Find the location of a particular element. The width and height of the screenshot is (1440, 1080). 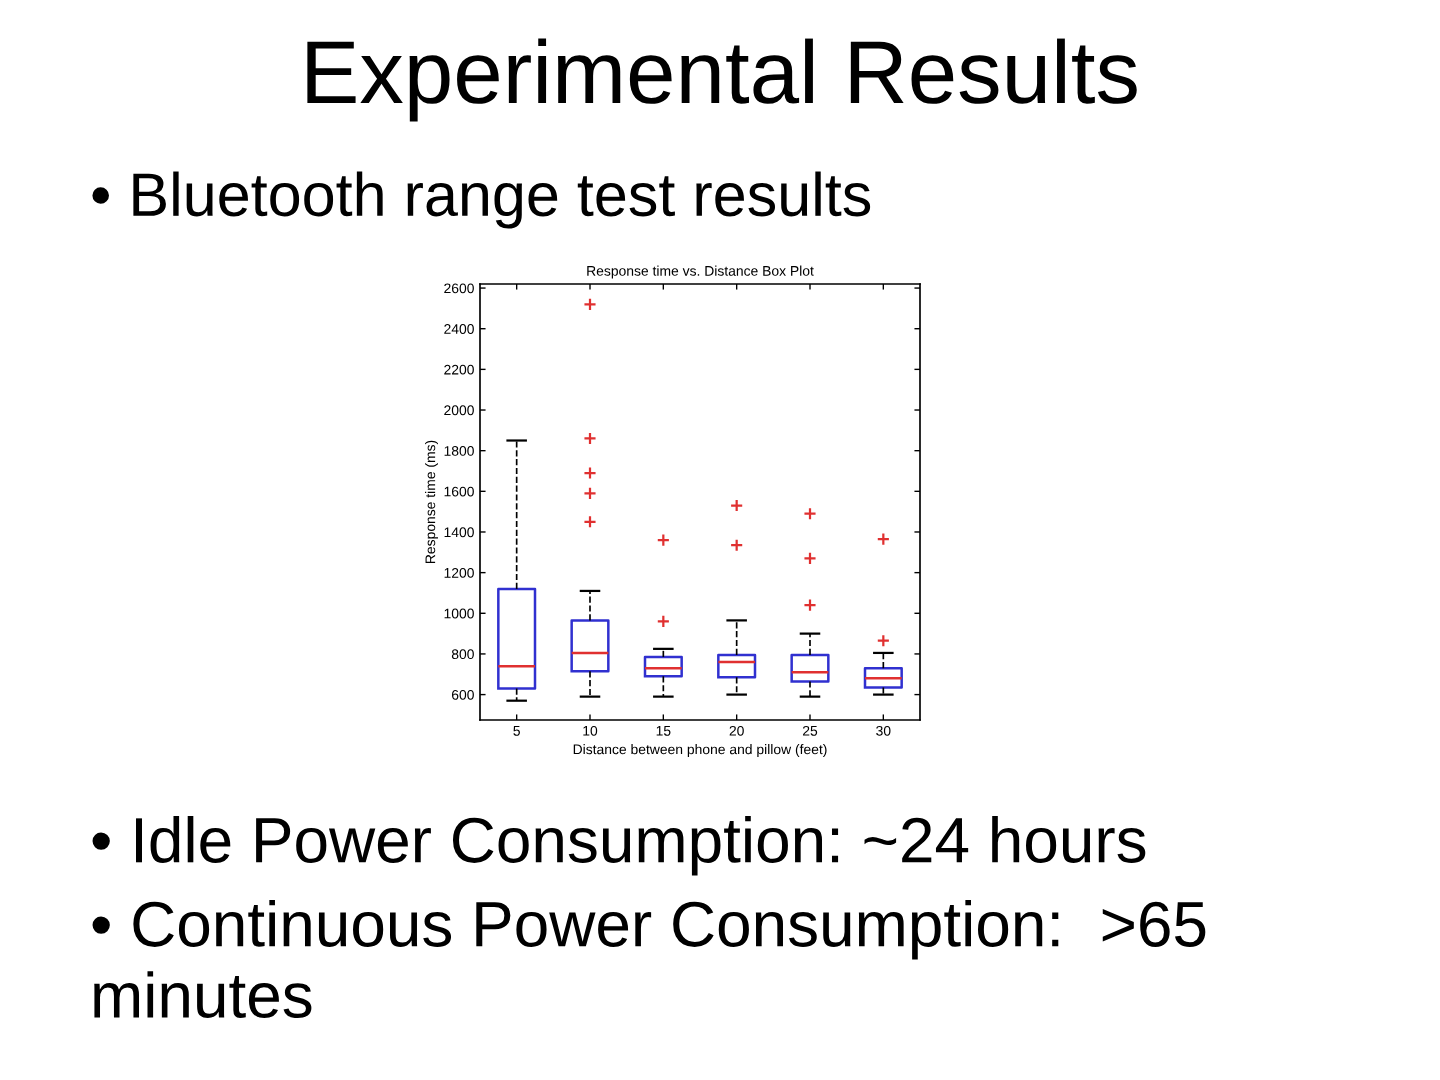

text: • Continuous Power Consumption: >65 minutes is located at coordinates (649, 959).